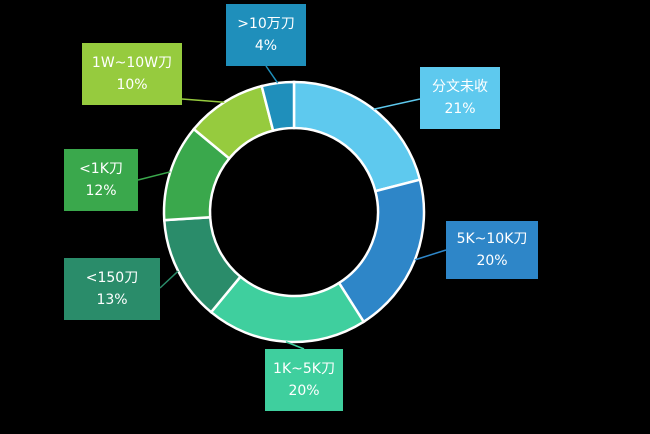  What do you see at coordinates (101, 191) in the screenshot?
I see `slice-value-label: 12%` at bounding box center [101, 191].